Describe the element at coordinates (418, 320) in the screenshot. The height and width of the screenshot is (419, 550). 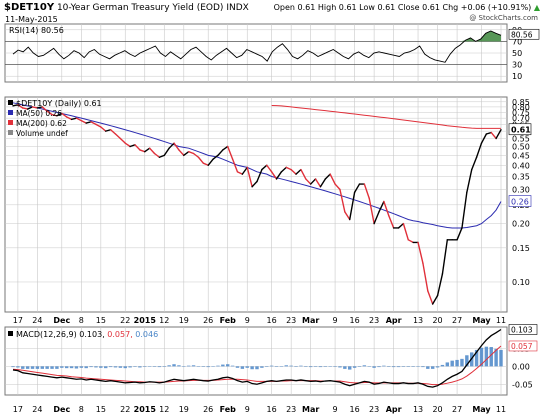
I see `x-tick-label: 13` at that location.